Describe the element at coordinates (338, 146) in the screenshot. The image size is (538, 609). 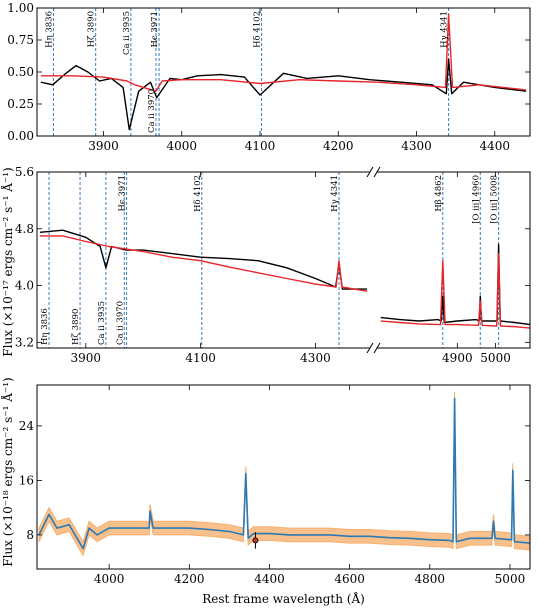
I see `top-x-tick-label: 4200` at that location.